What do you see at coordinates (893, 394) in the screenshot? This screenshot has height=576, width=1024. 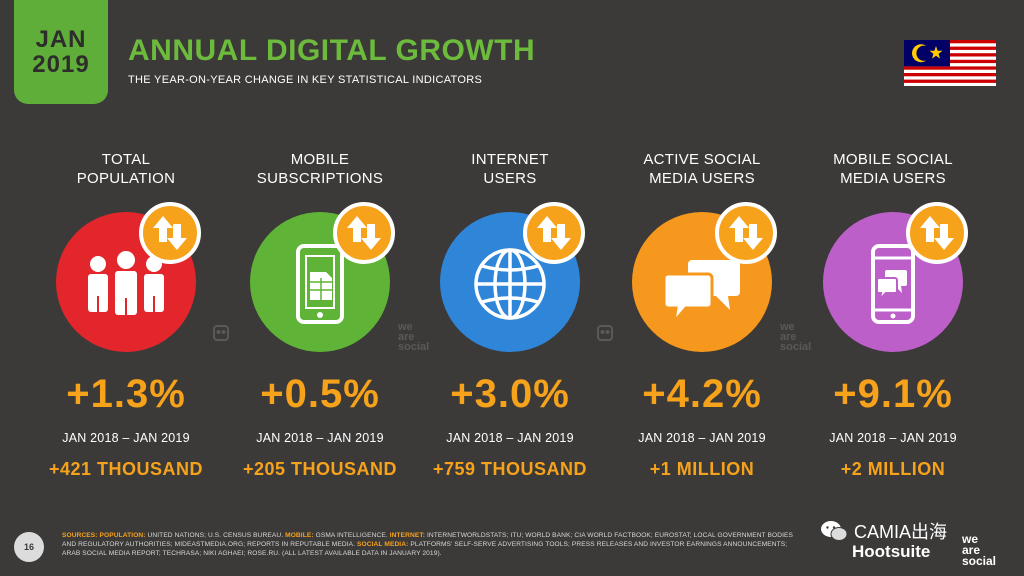 I see `metric-percent-change: +9.1%` at bounding box center [893, 394].